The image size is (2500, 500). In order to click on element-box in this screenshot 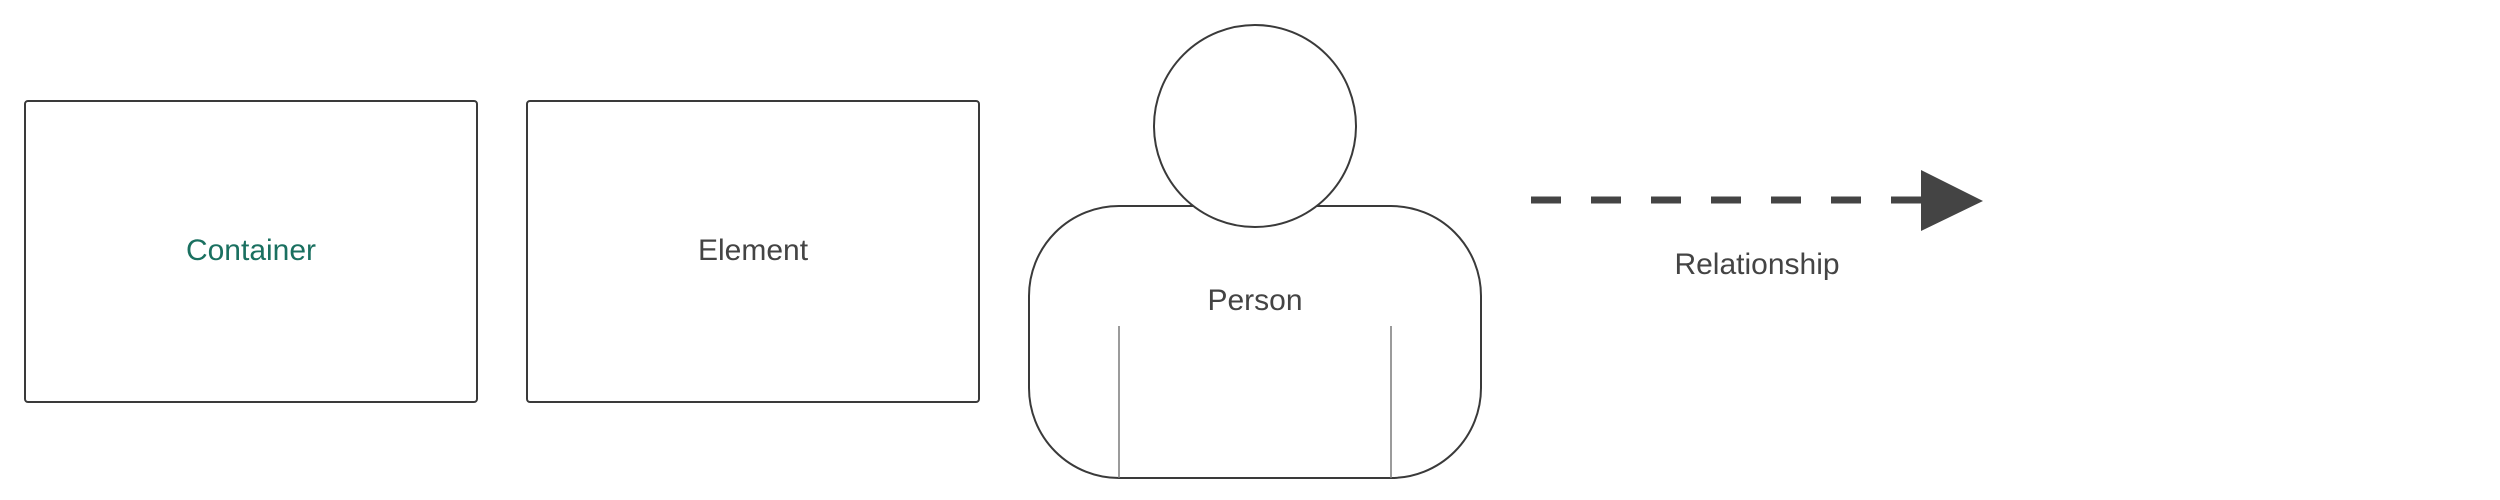, I will do `click(753, 251)`.